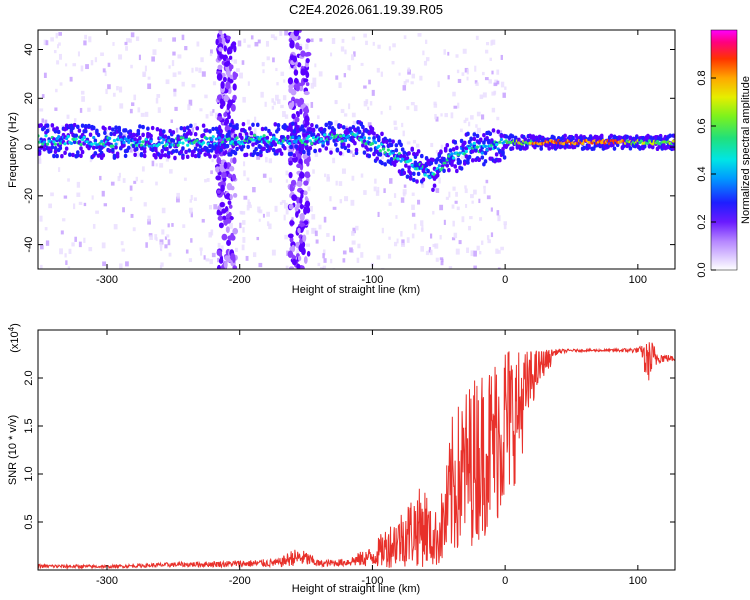 Image resolution: width=750 pixels, height=600 pixels. I want to click on y-tick-label: -20, so click(29, 196).